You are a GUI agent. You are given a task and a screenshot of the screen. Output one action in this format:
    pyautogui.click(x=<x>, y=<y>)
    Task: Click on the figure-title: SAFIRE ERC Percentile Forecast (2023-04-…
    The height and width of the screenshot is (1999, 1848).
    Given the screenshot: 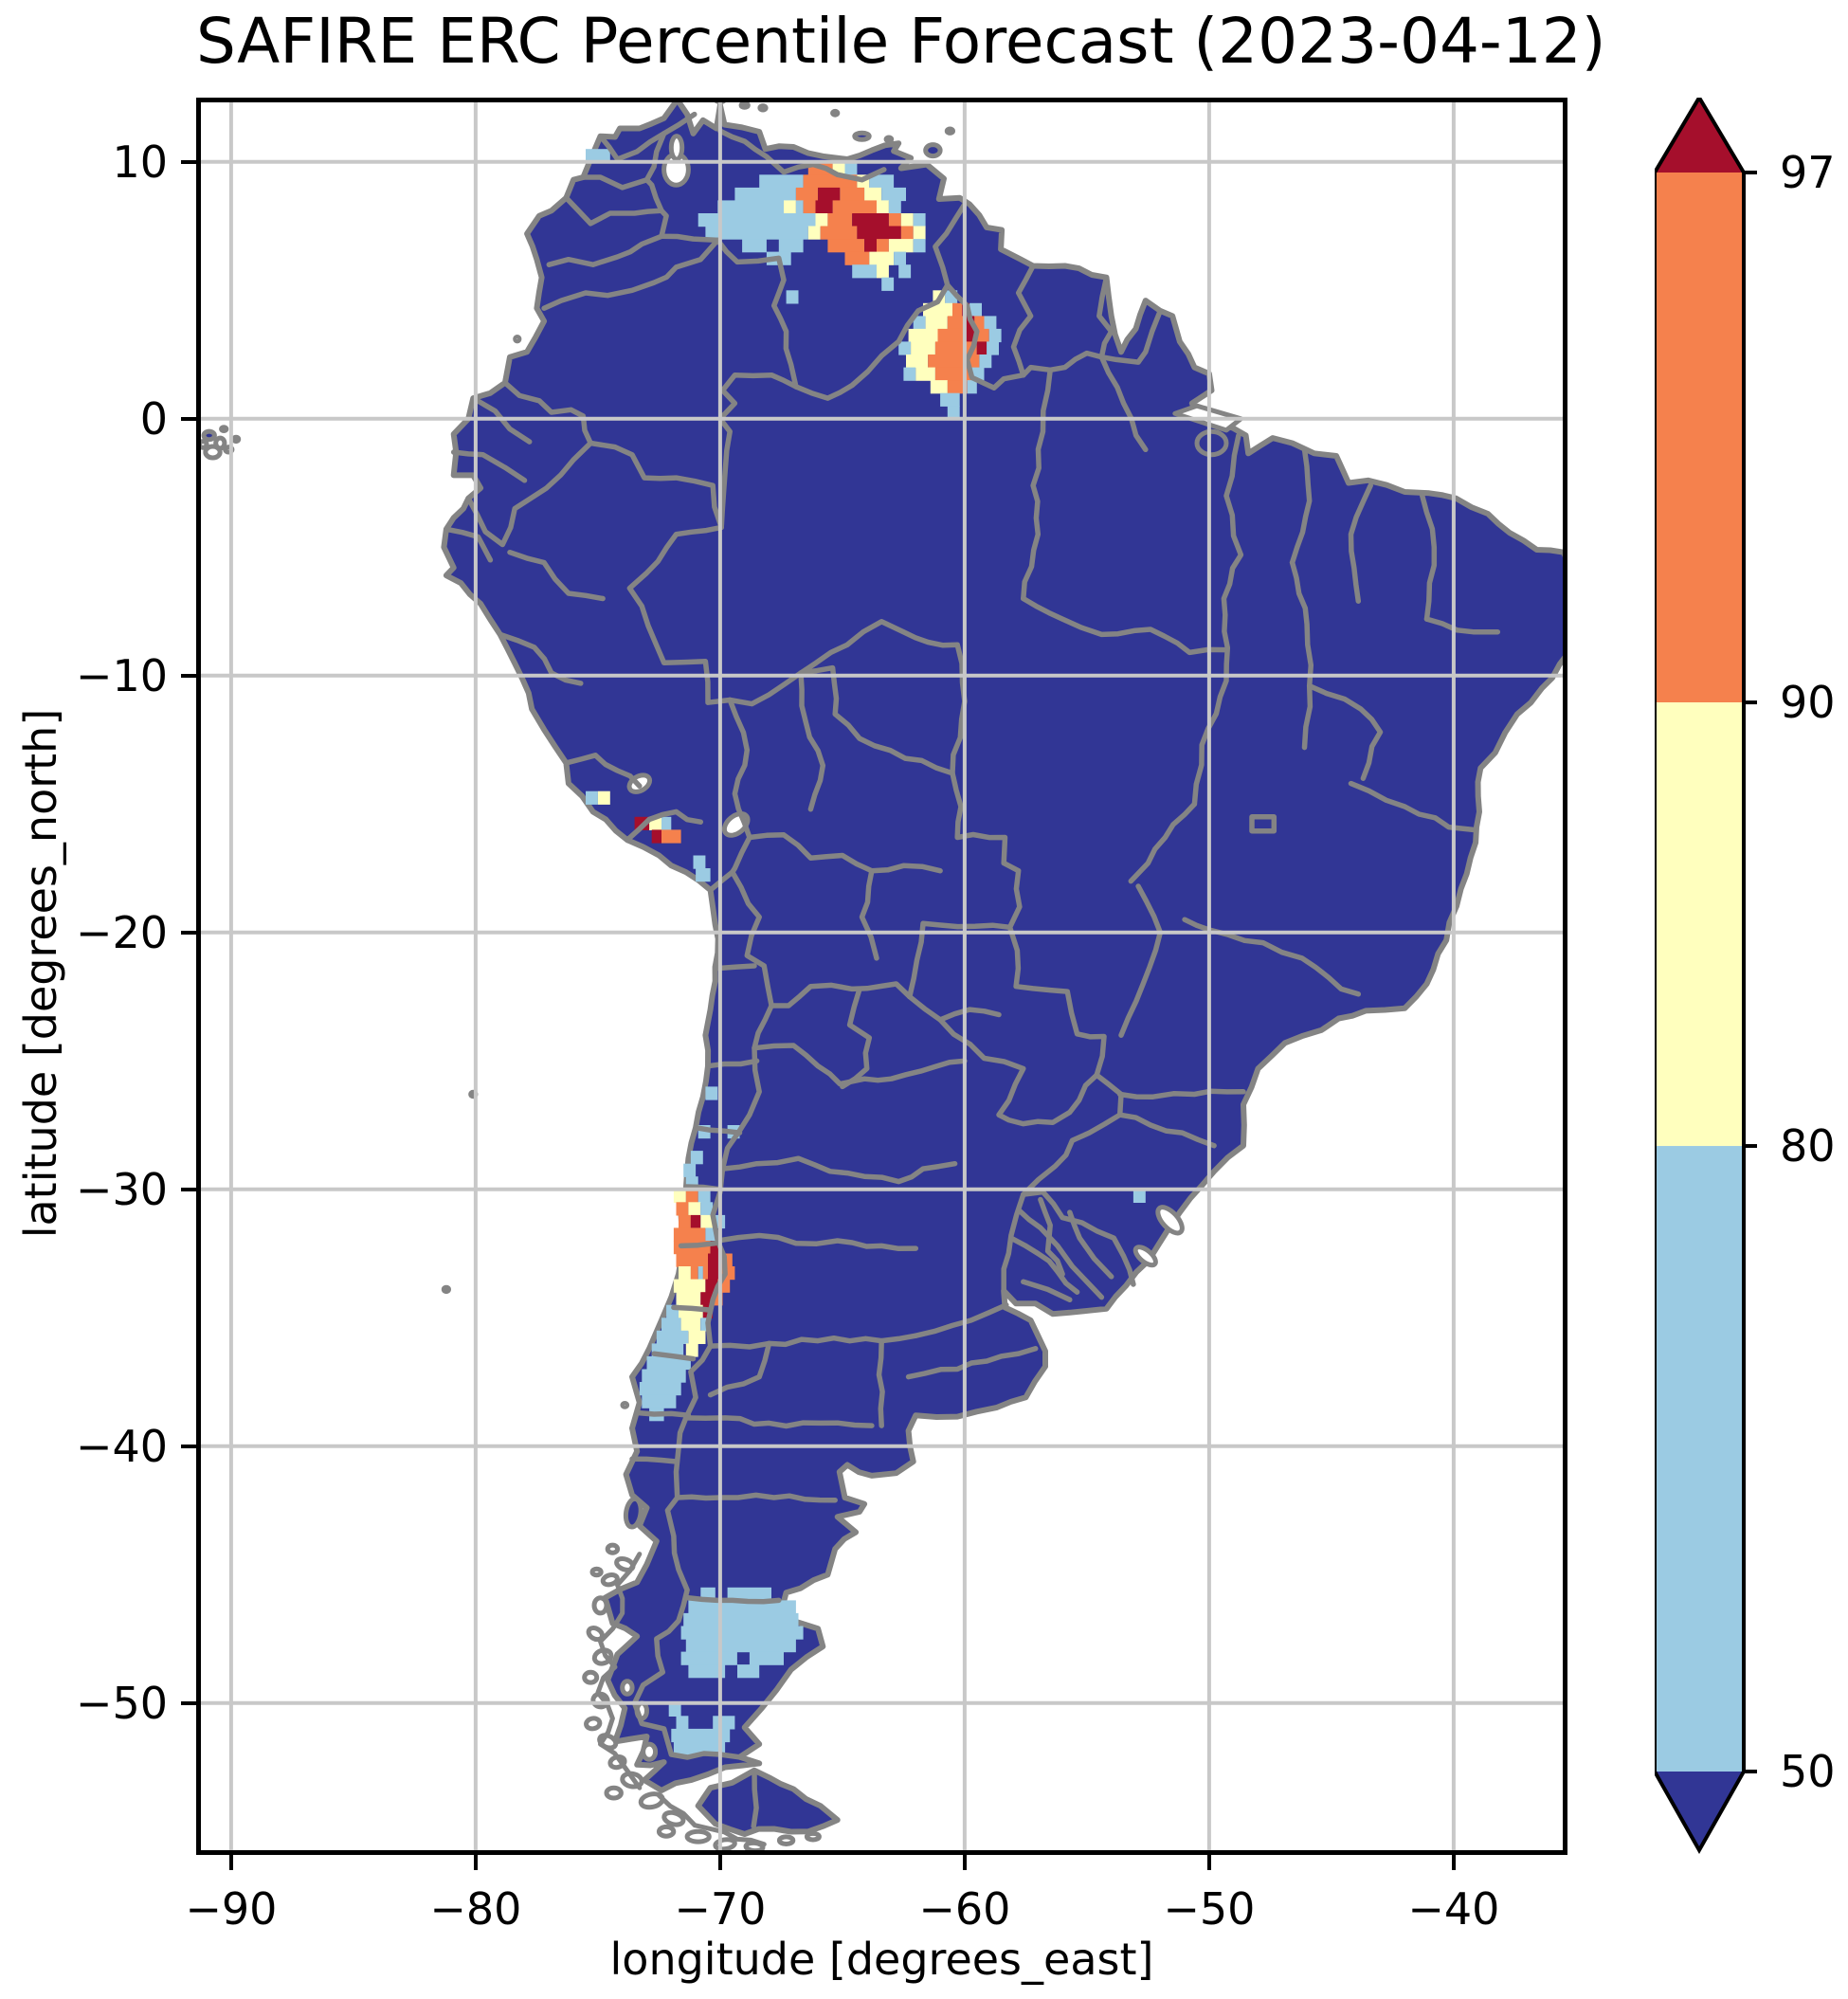 What is the action you would take?
    pyautogui.click(x=901, y=42)
    